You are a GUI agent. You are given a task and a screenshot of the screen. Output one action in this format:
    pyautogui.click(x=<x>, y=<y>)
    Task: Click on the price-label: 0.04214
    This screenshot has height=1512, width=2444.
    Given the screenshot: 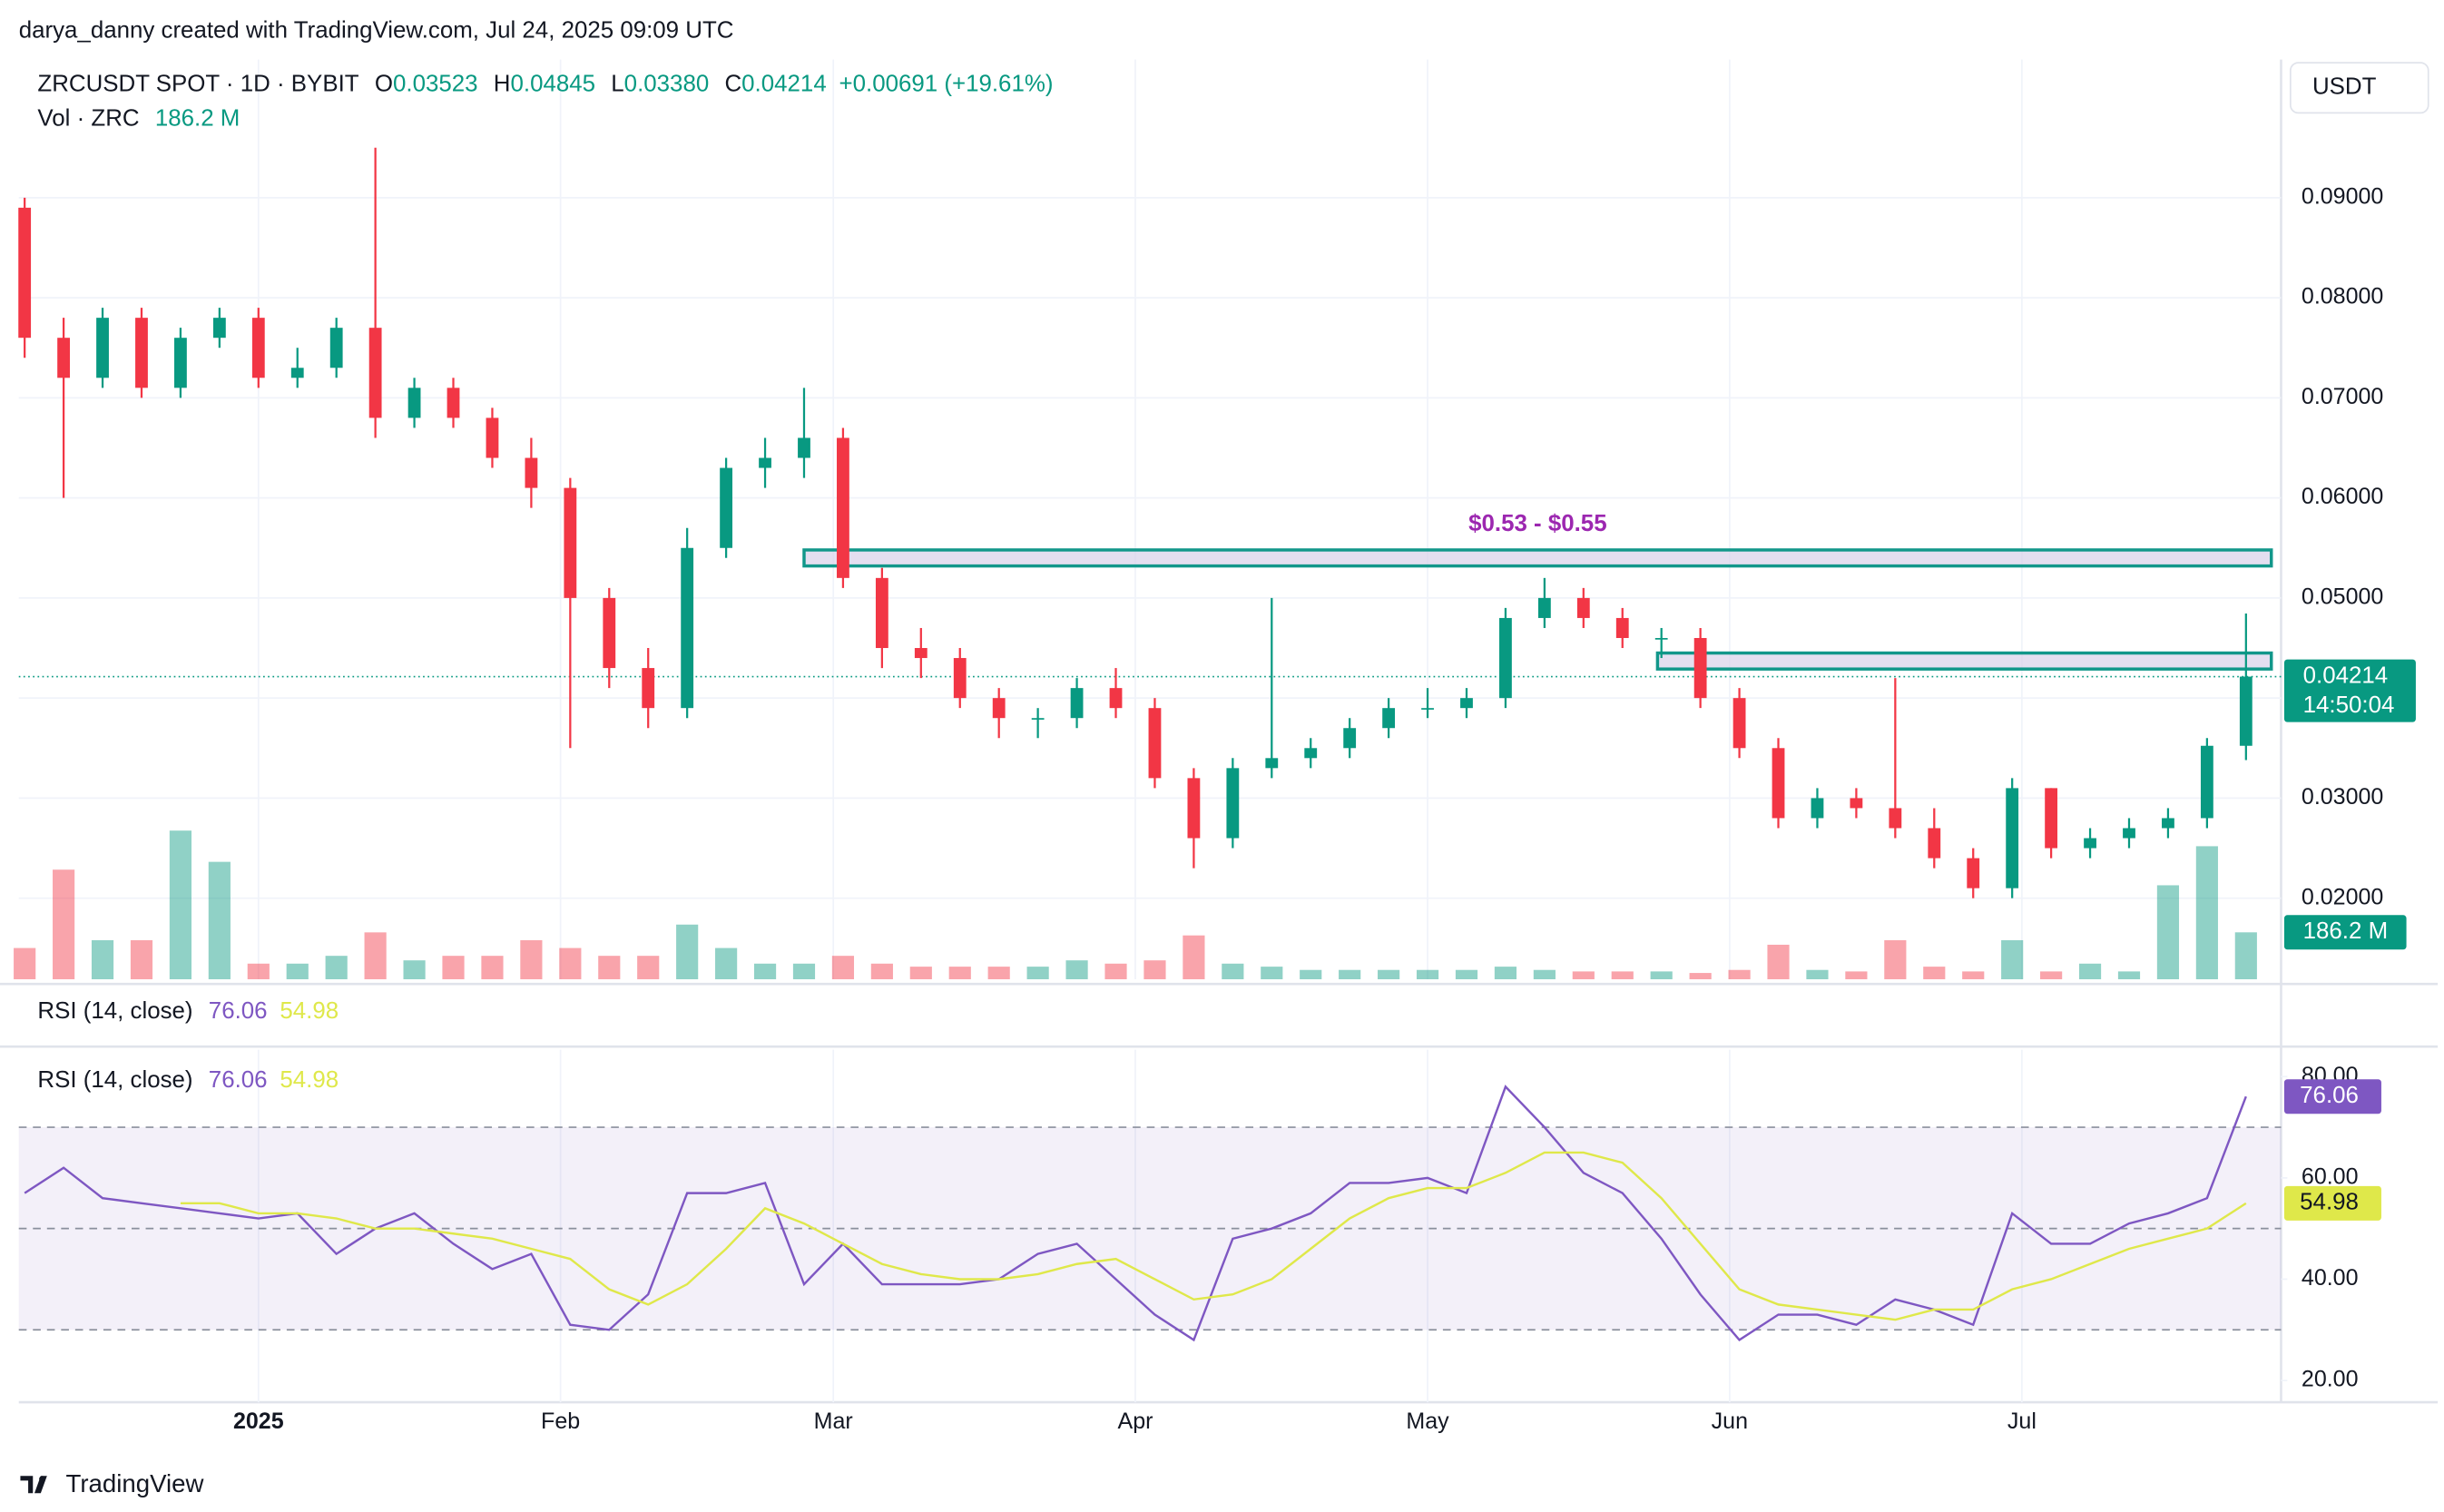 What is the action you would take?
    pyautogui.click(x=2346, y=675)
    